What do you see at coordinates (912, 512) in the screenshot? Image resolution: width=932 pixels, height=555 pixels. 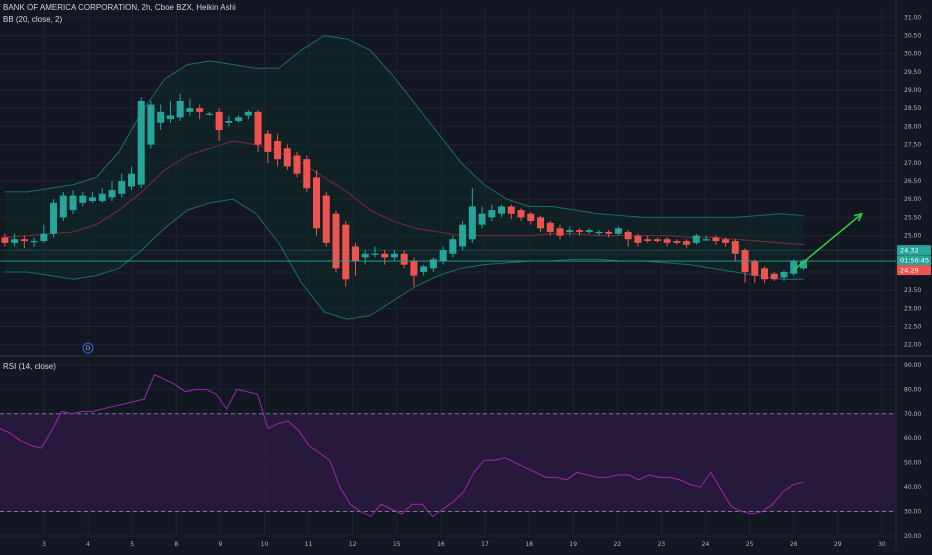 I see `rsi-tick-label: 30.00` at bounding box center [912, 512].